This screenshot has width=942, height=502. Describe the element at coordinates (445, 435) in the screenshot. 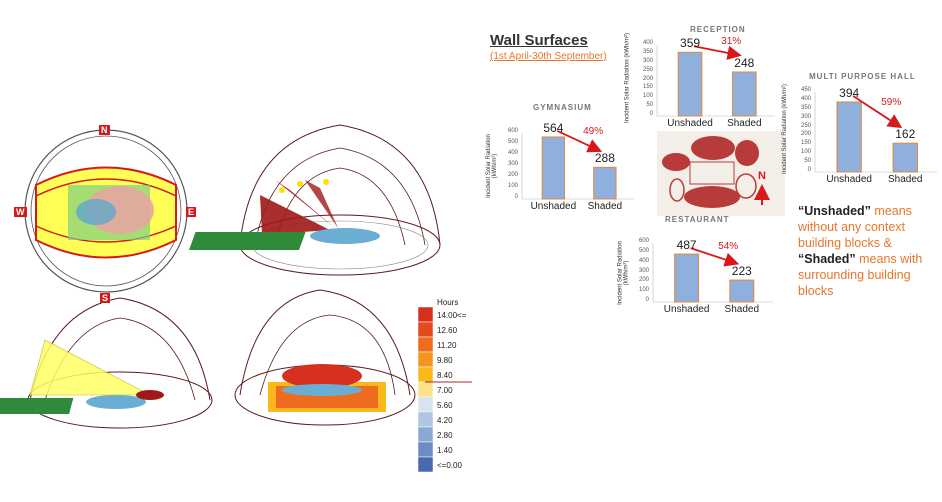

I see `legend-label: 2.80` at that location.